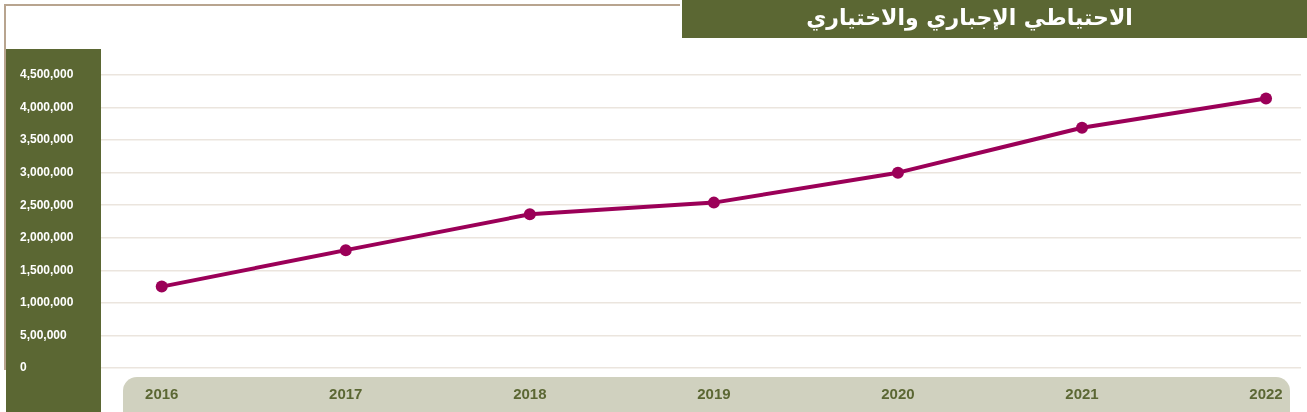  I want to click on y-tick-label: 1,500,000, so click(47, 269).